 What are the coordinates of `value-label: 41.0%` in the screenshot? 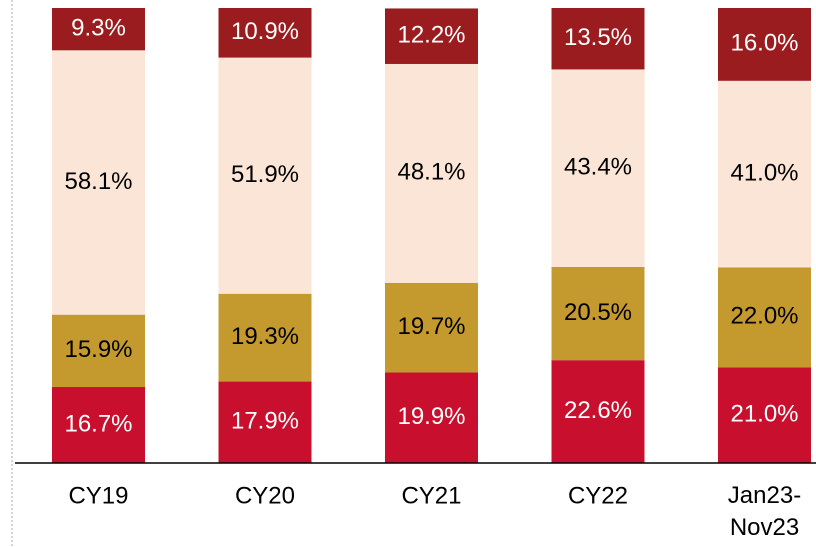 It's located at (764, 172).